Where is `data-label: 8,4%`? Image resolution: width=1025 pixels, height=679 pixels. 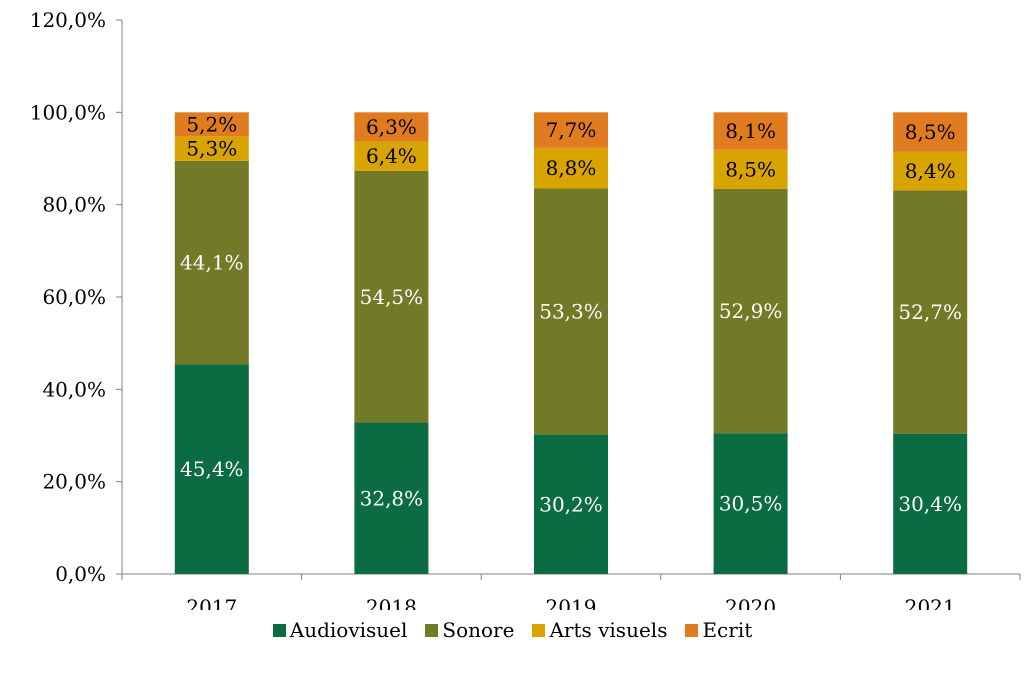 data-label: 8,4% is located at coordinates (930, 171).